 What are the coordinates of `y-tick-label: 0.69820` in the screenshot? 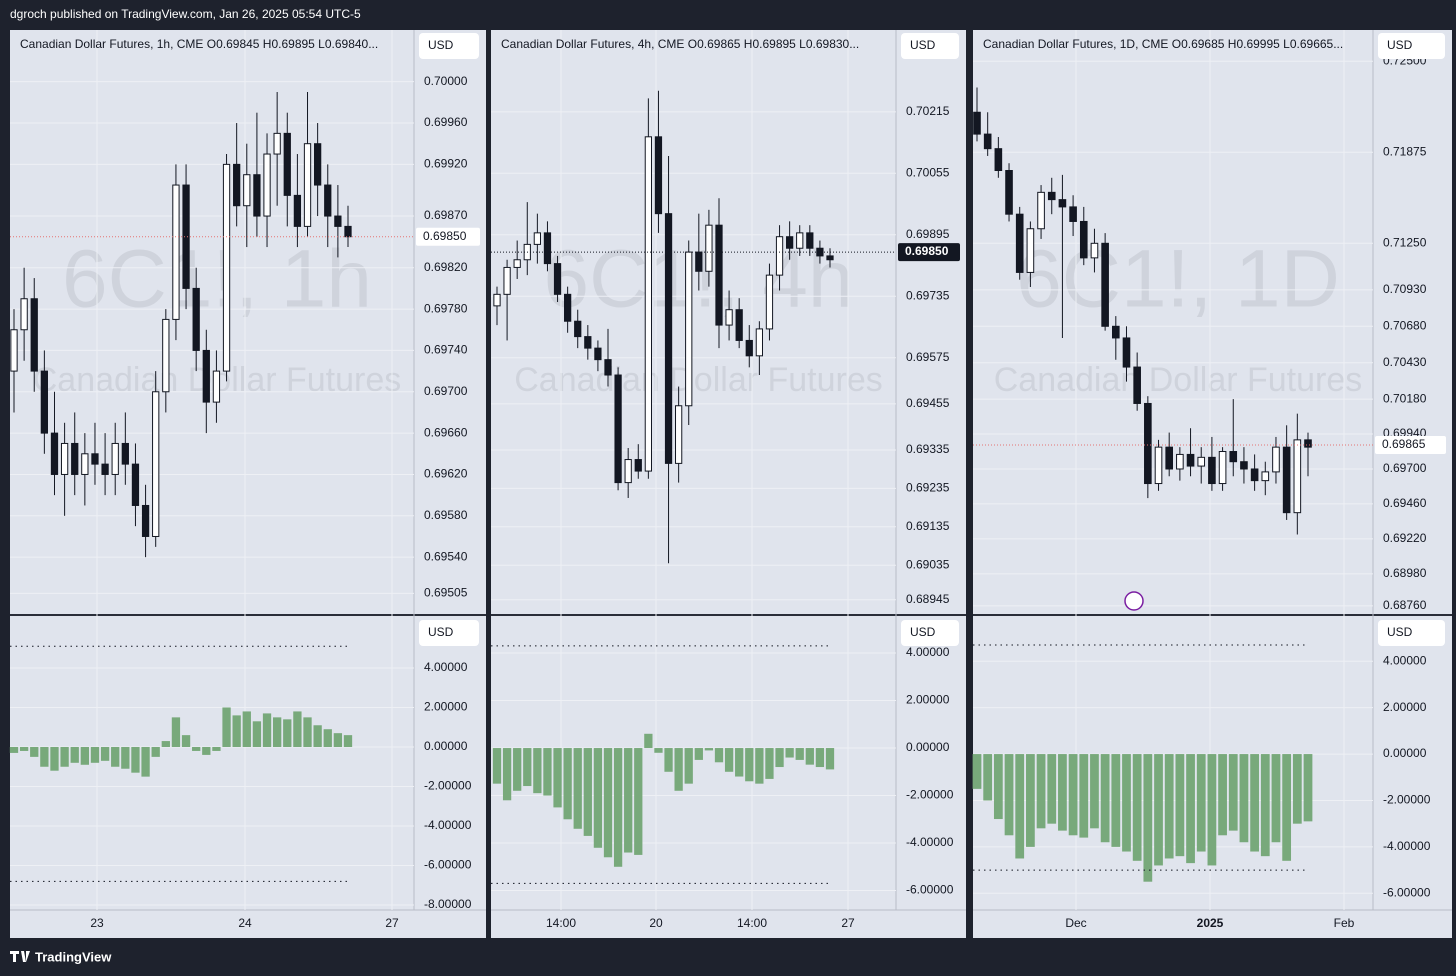 It's located at (446, 267).